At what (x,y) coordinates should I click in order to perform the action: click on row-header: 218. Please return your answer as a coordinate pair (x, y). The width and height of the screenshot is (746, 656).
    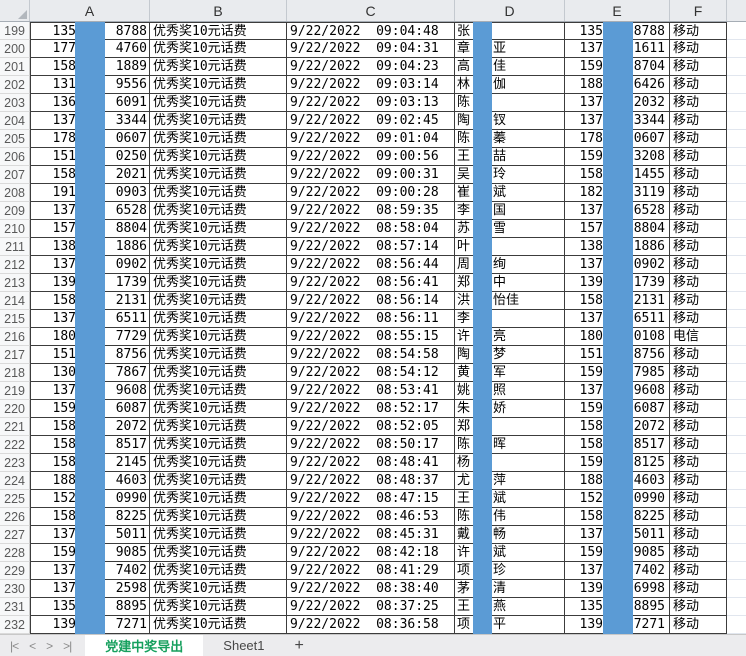
    Looking at the image, I should click on (15, 373).